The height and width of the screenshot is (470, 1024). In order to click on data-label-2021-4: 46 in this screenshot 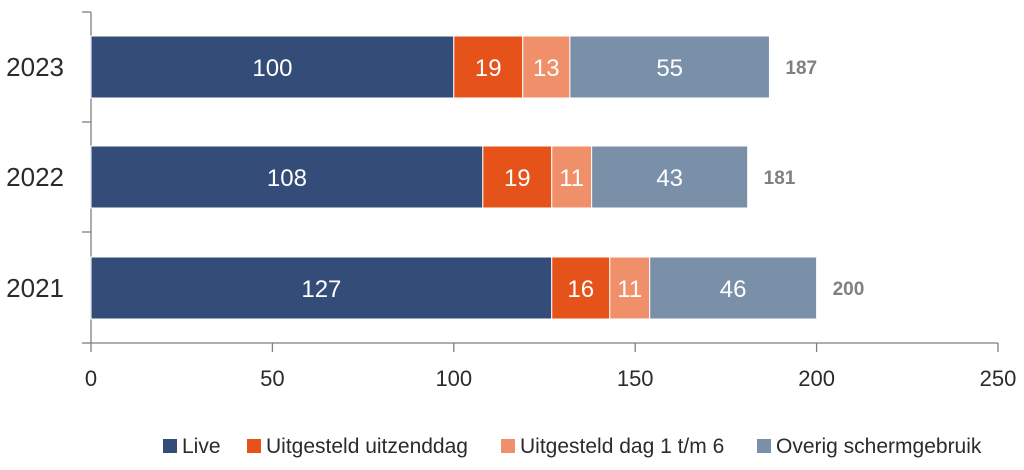, I will do `click(733, 289)`.